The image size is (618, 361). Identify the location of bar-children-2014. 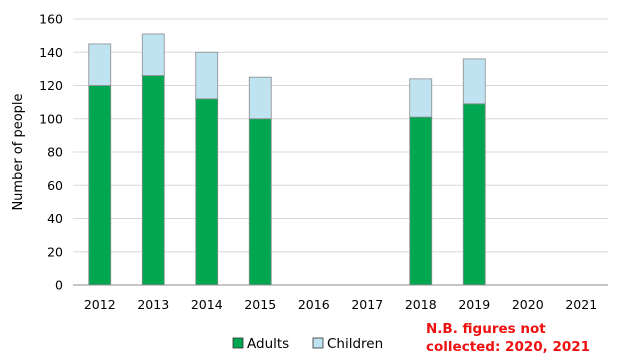
(207, 75).